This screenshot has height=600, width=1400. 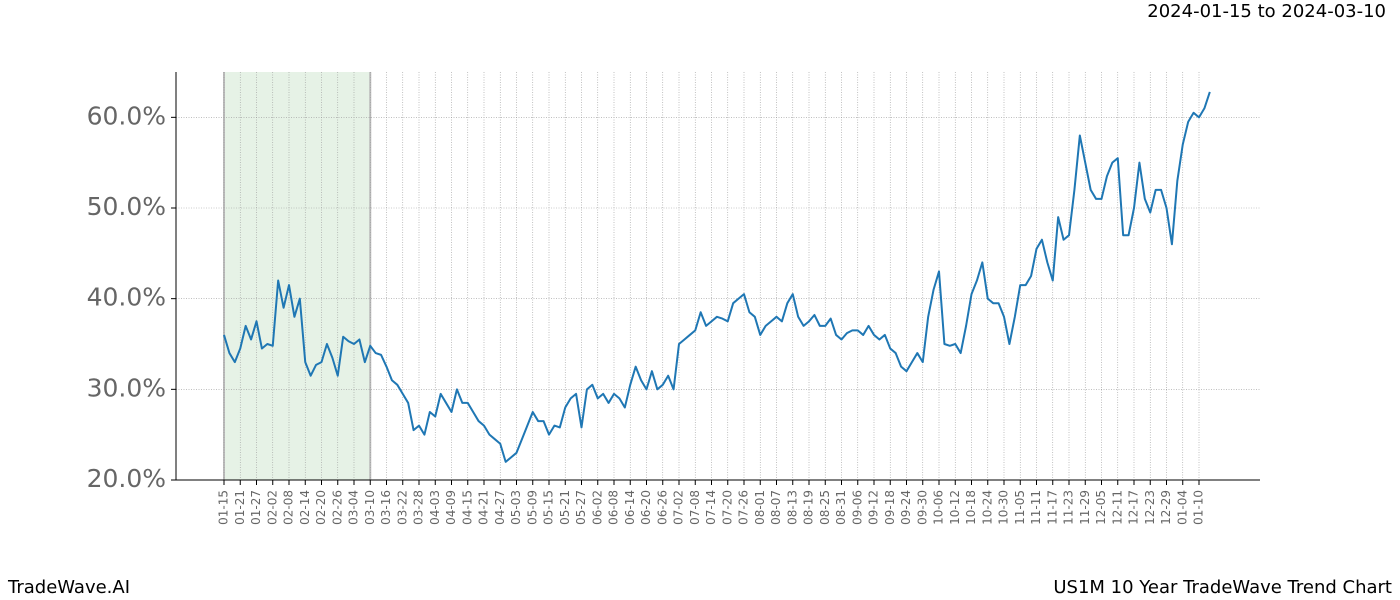 I want to click on x-tick-label: 06-14, so click(x=630, y=507).